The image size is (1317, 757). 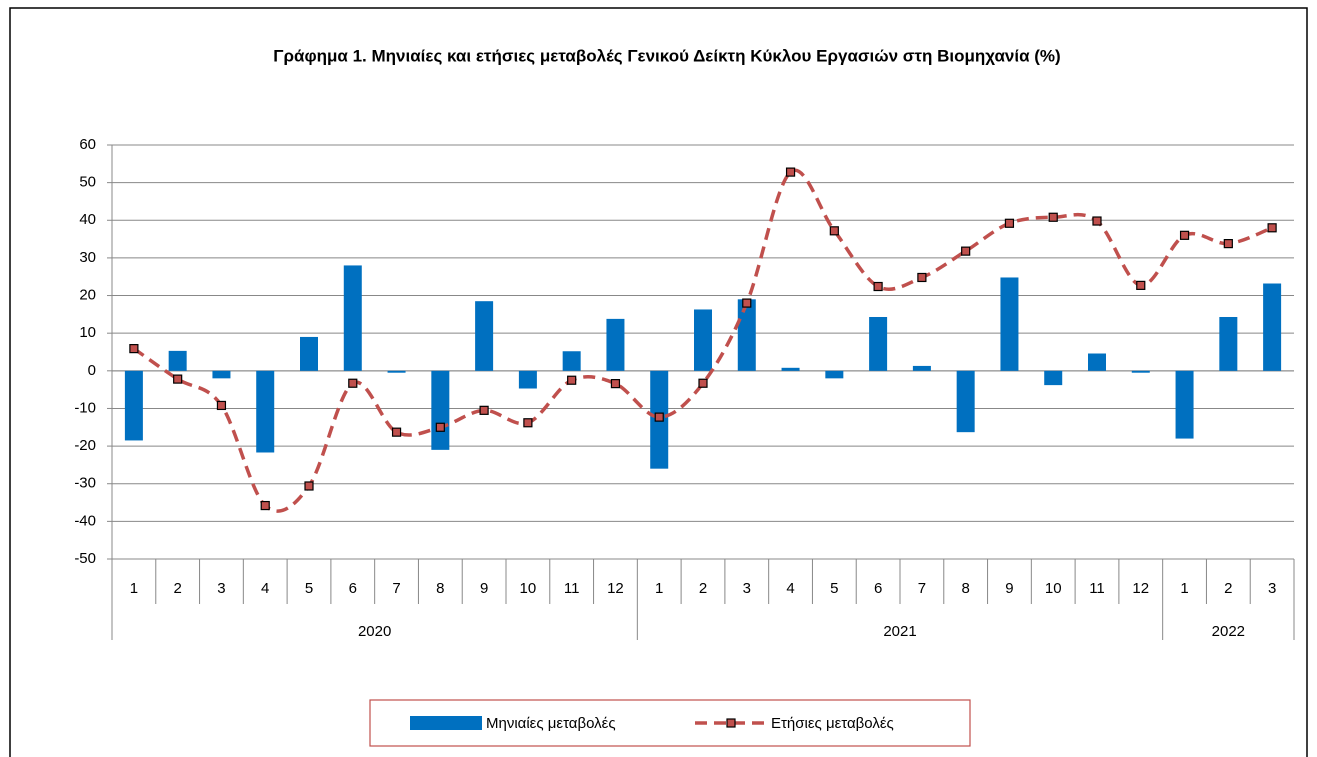 What do you see at coordinates (92, 370) in the screenshot?
I see `y-tick-label: 0` at bounding box center [92, 370].